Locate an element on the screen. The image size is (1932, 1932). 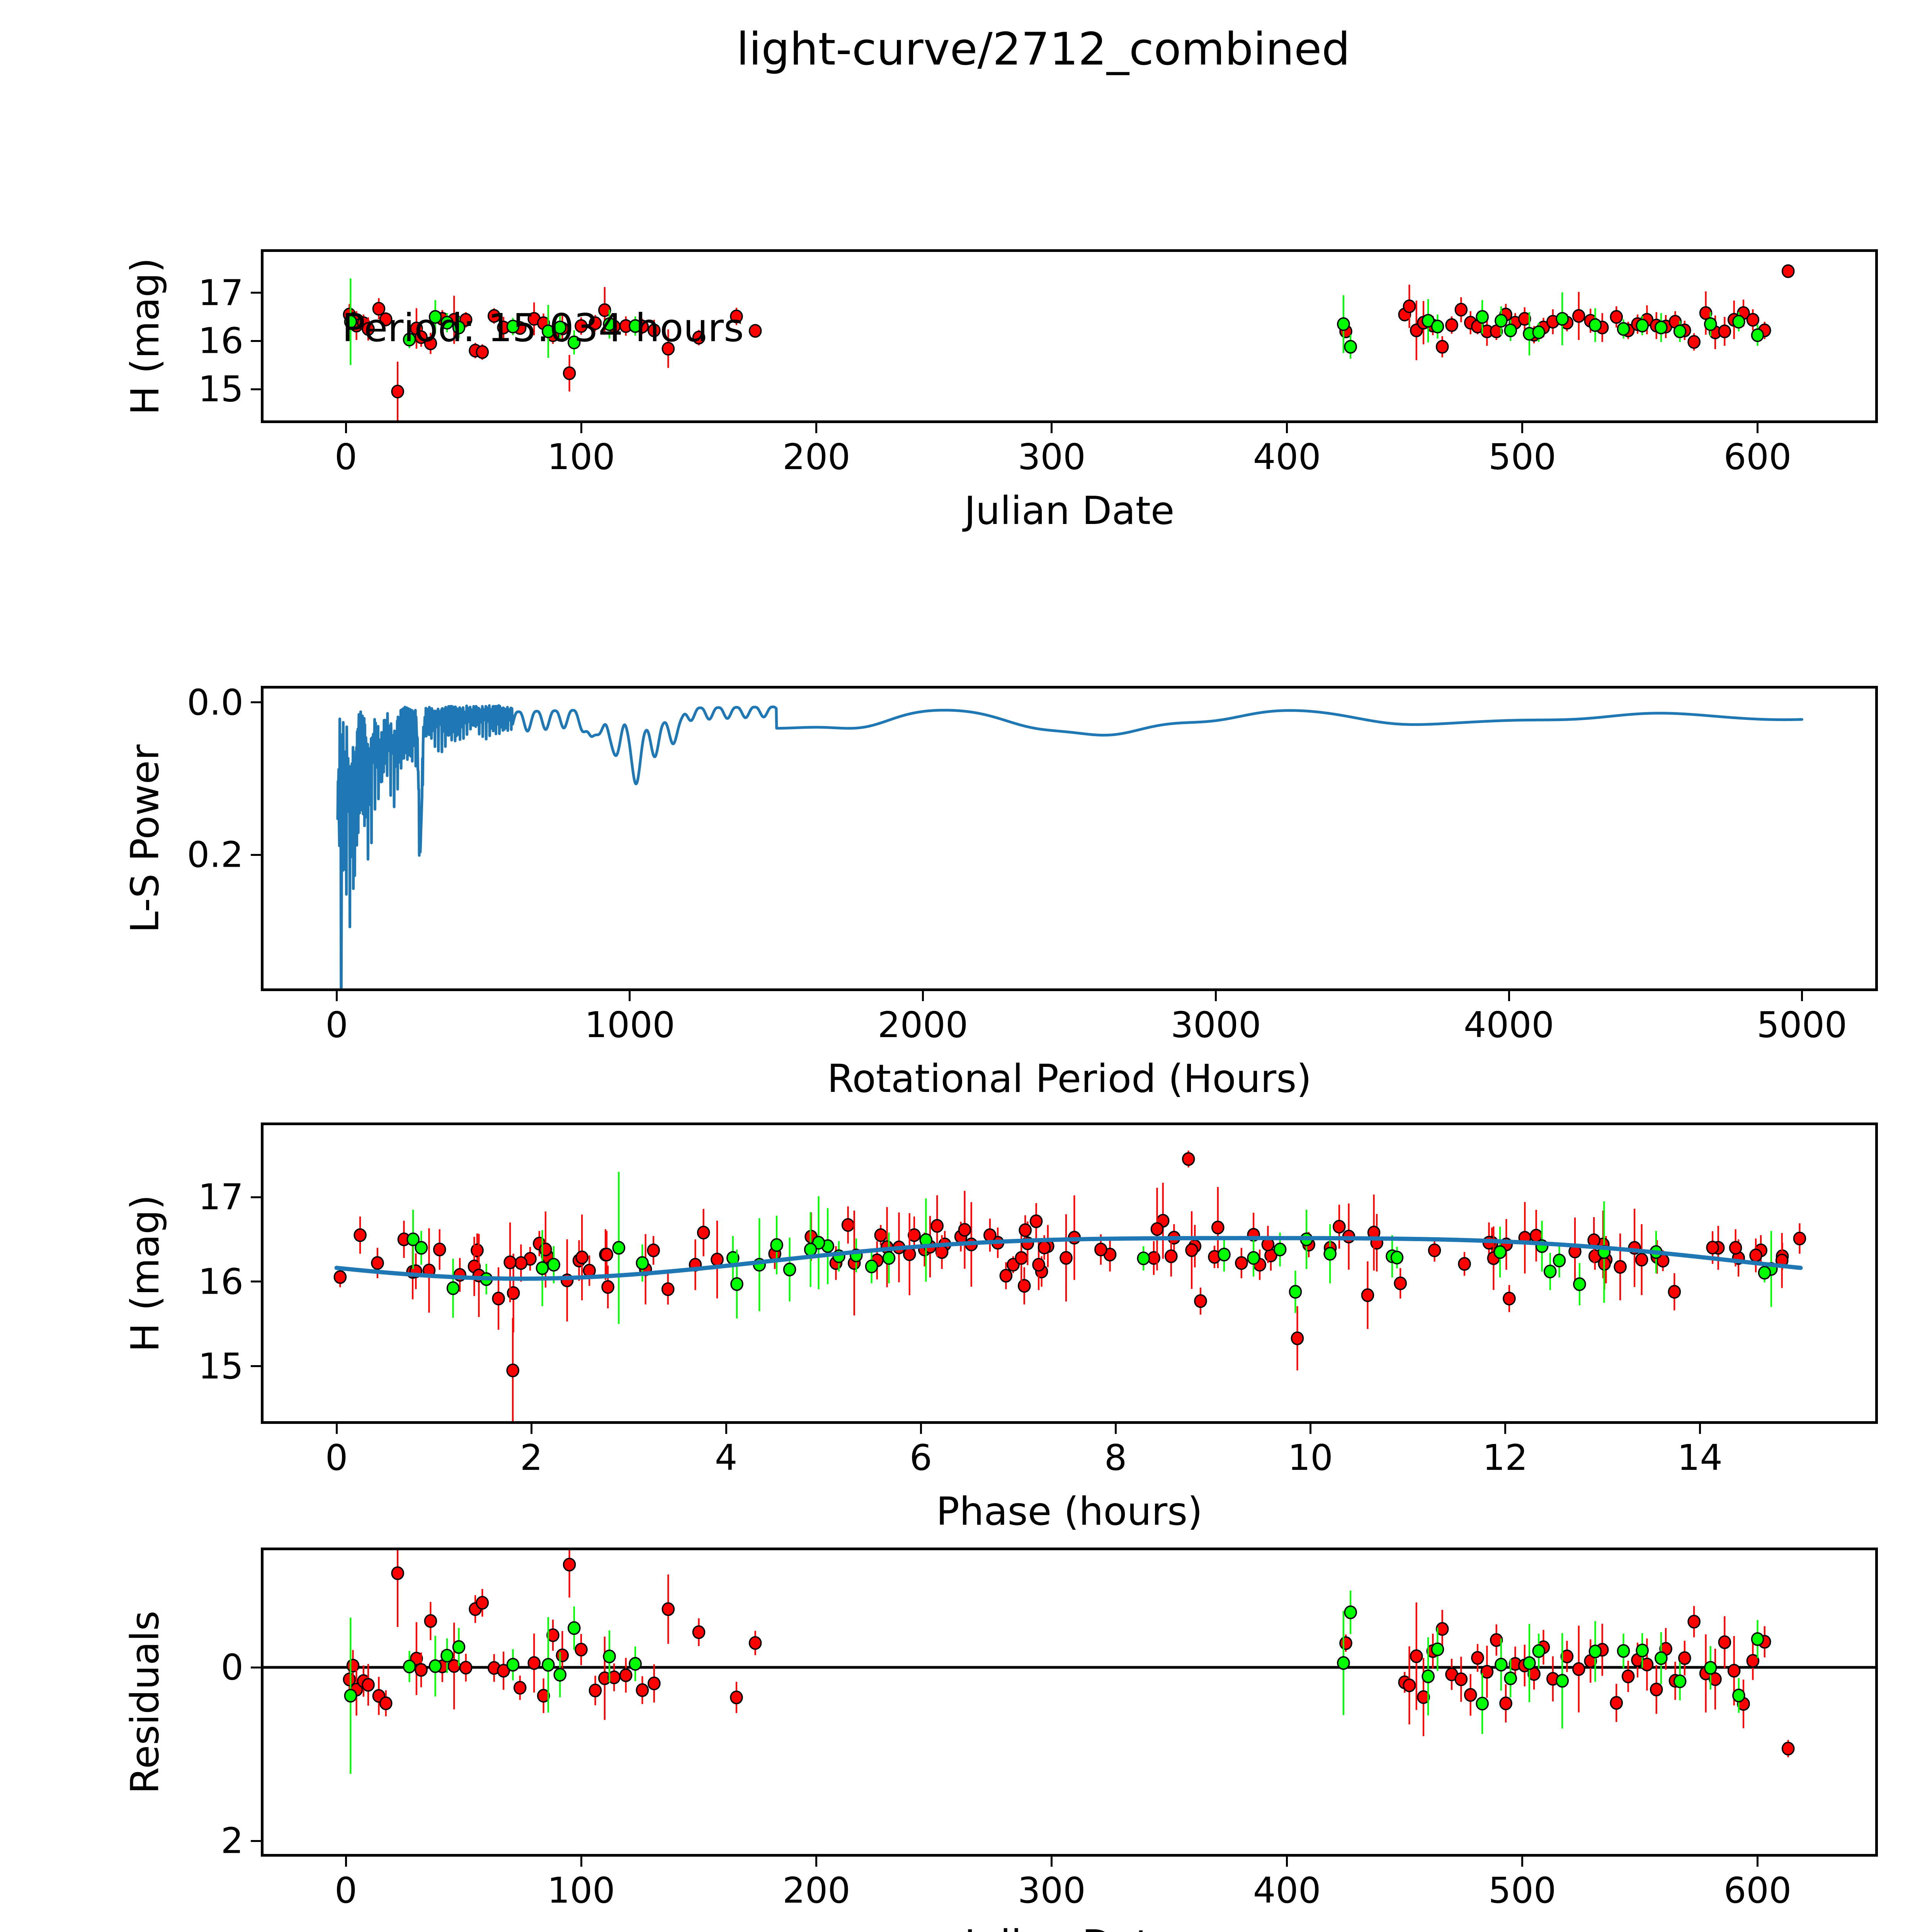
residuals-xtick-label: 100 is located at coordinates (581, 1891).